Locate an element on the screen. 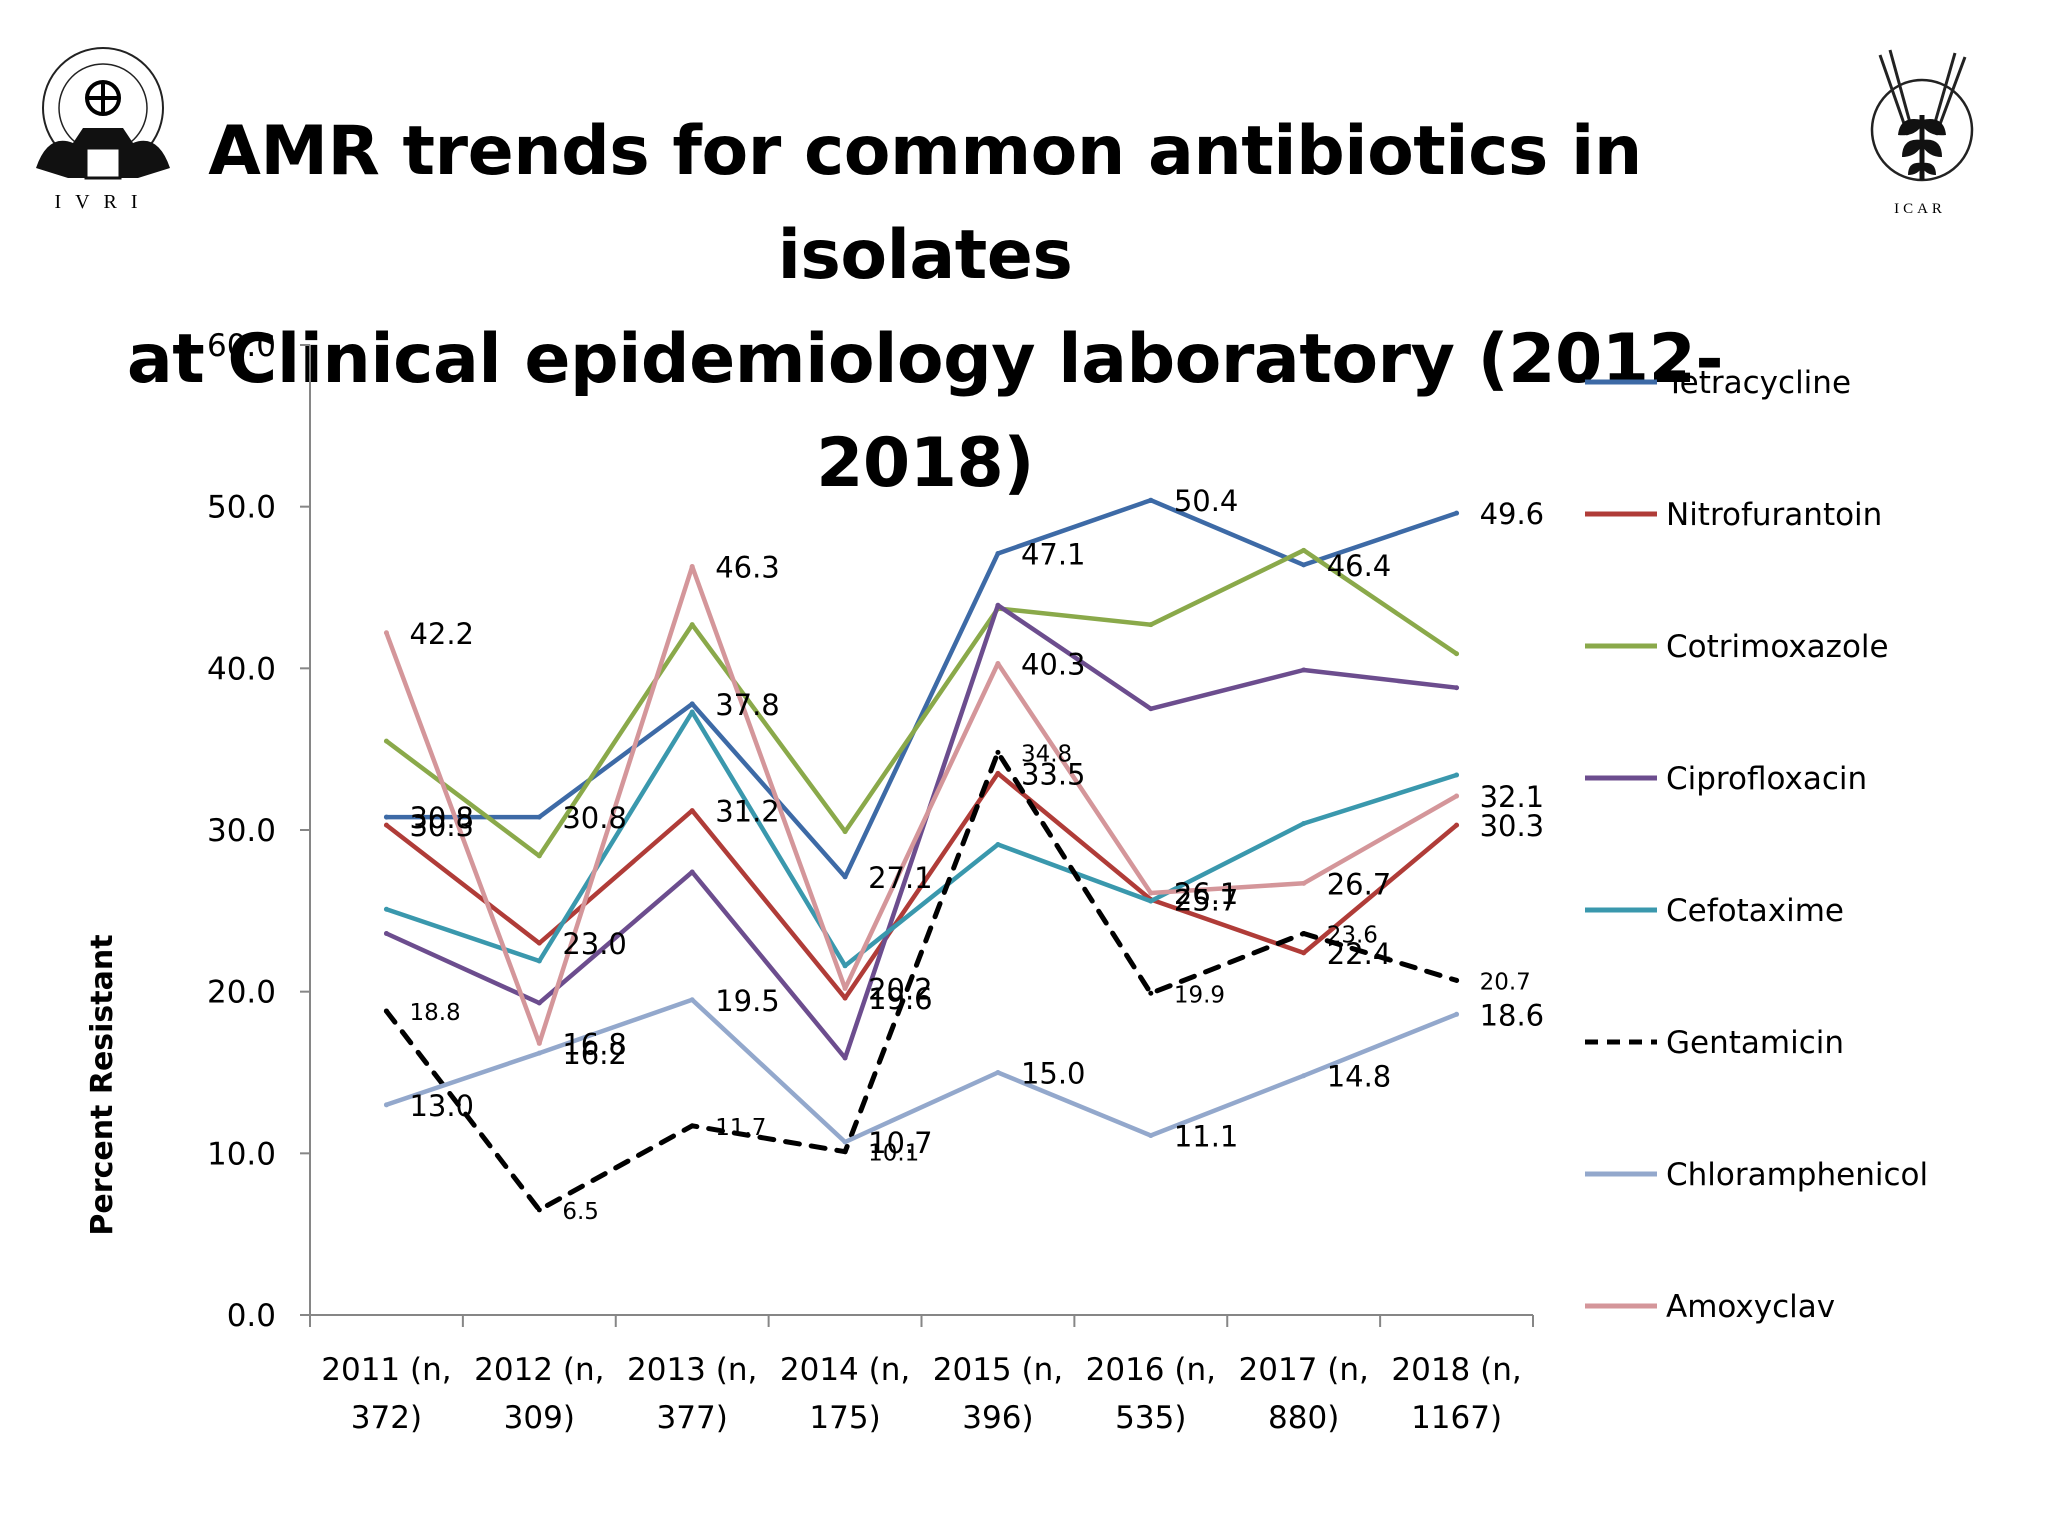 Image resolution: width=2048 pixels, height=1536 pixels. data-label: 40.3 is located at coordinates (1053, 664).